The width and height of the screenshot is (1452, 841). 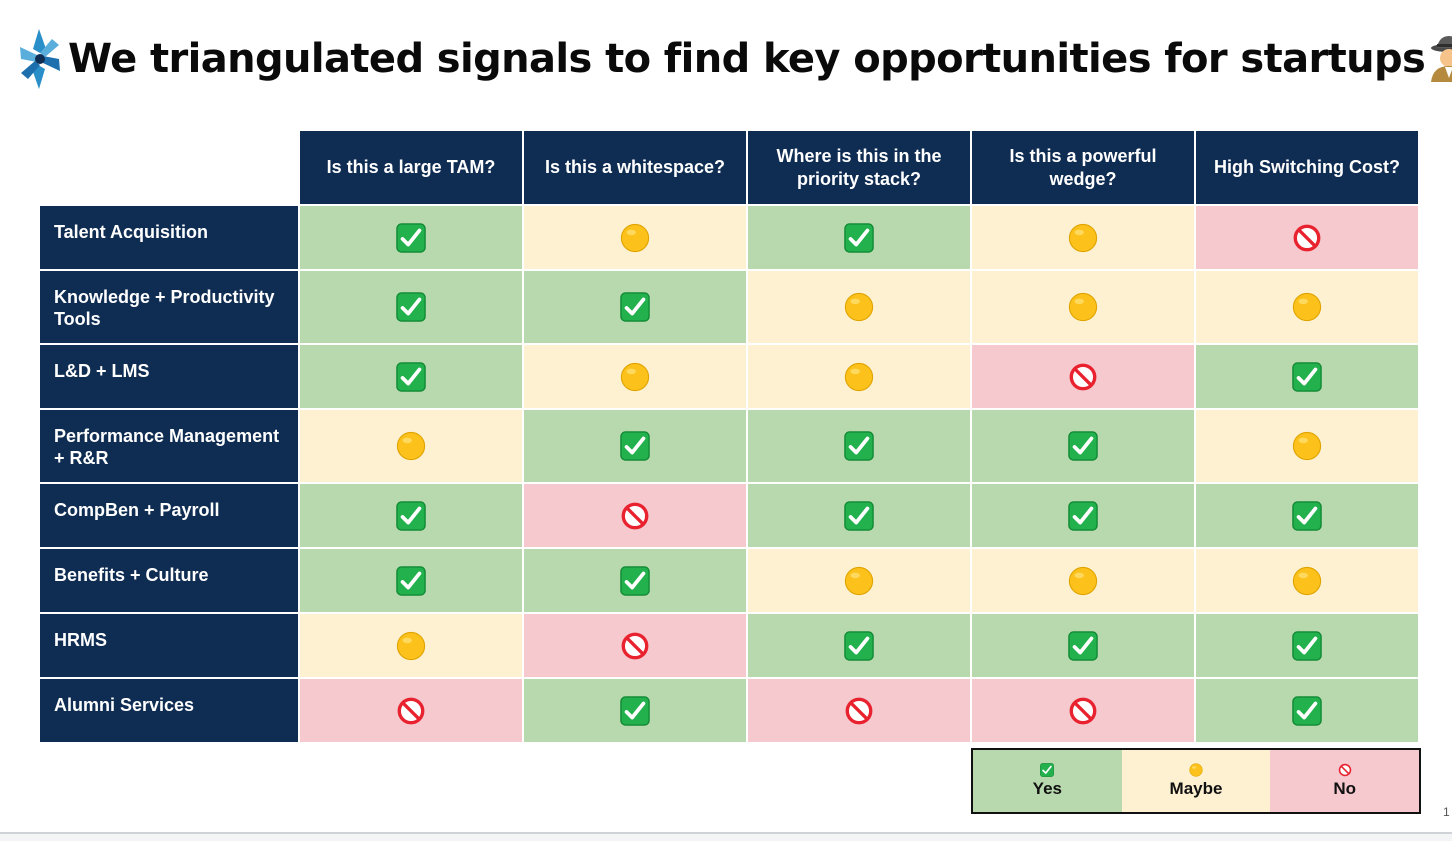 I want to click on slide-bottom-border, so click(x=726, y=833).